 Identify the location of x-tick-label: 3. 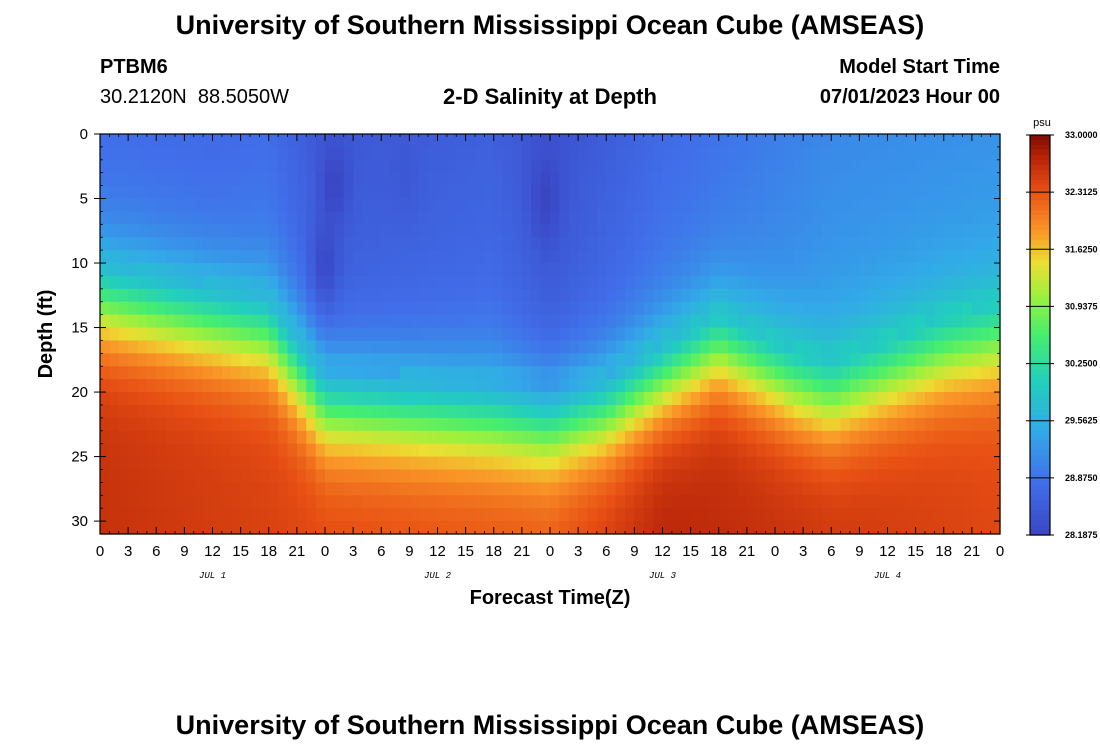
(578, 551).